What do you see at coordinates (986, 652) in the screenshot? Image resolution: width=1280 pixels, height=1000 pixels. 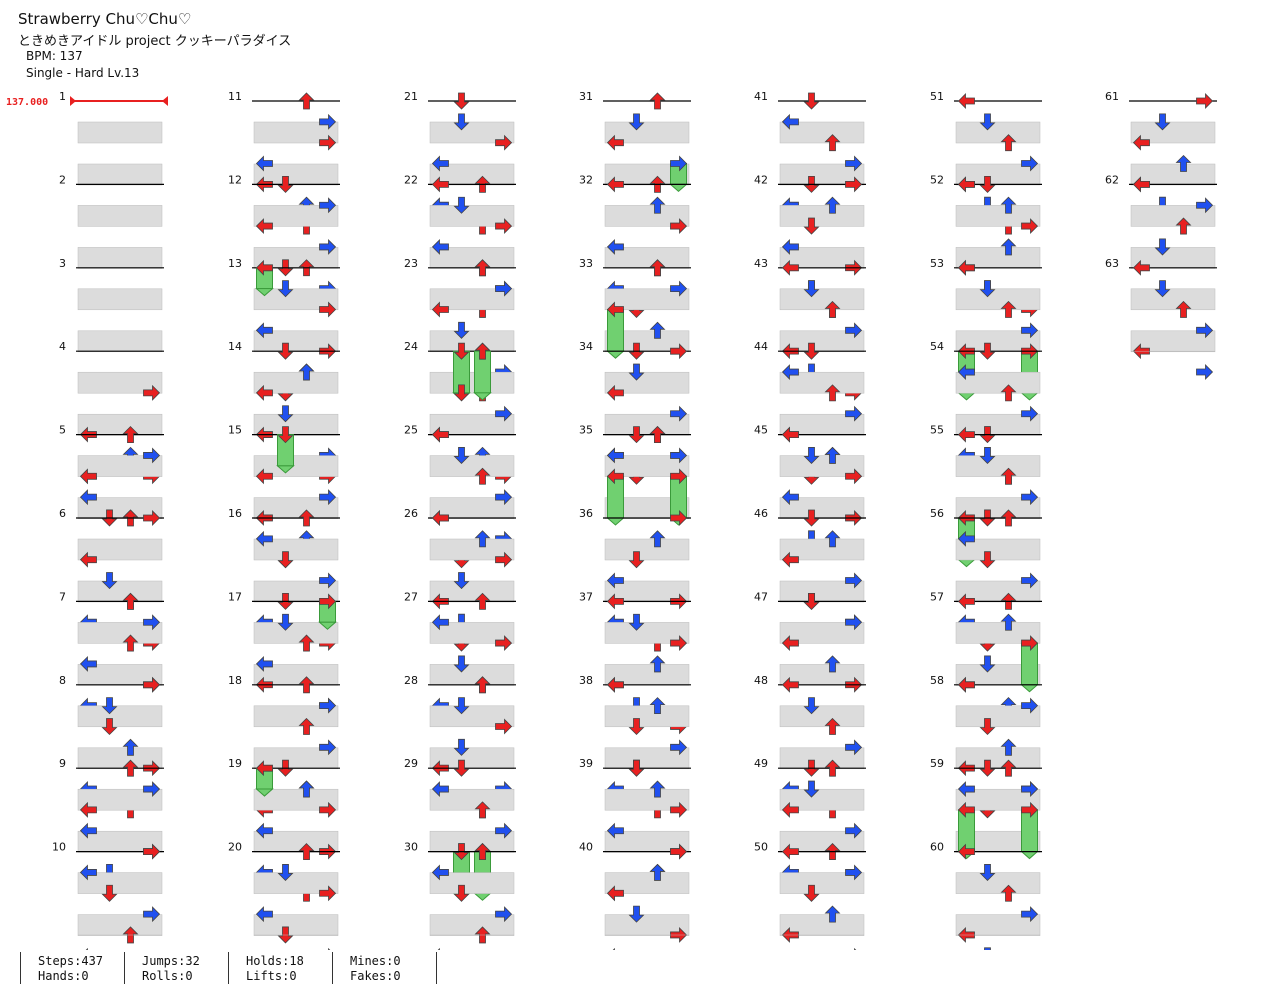 I see `measure-57: 57` at bounding box center [986, 652].